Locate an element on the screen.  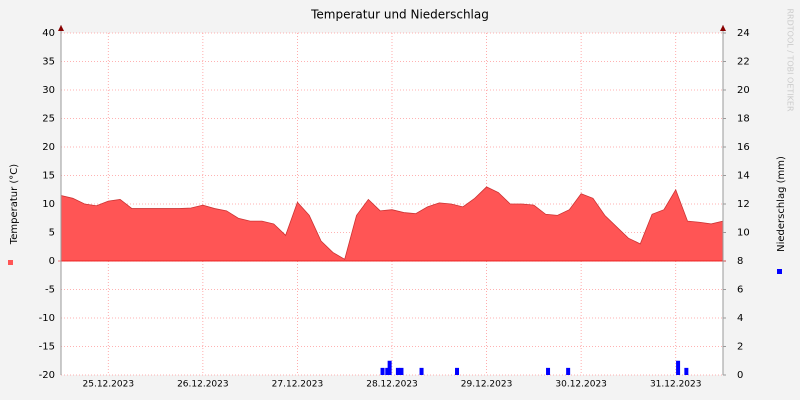
y-tick-label: -10 is located at coordinates (47, 318).